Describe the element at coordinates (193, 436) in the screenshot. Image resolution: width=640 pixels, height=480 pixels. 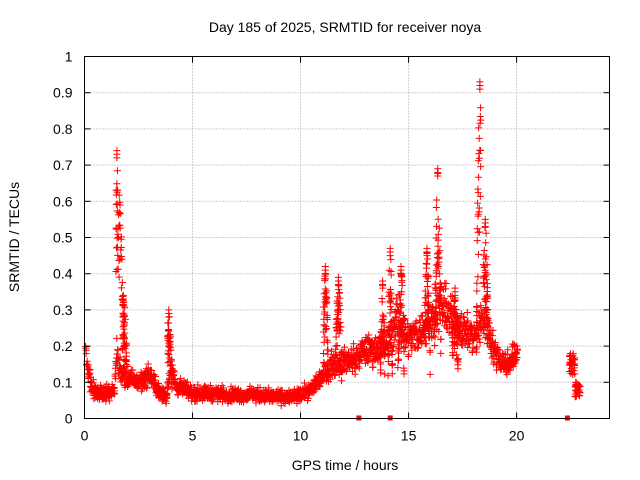
I see `x-tick-label: 5` at that location.